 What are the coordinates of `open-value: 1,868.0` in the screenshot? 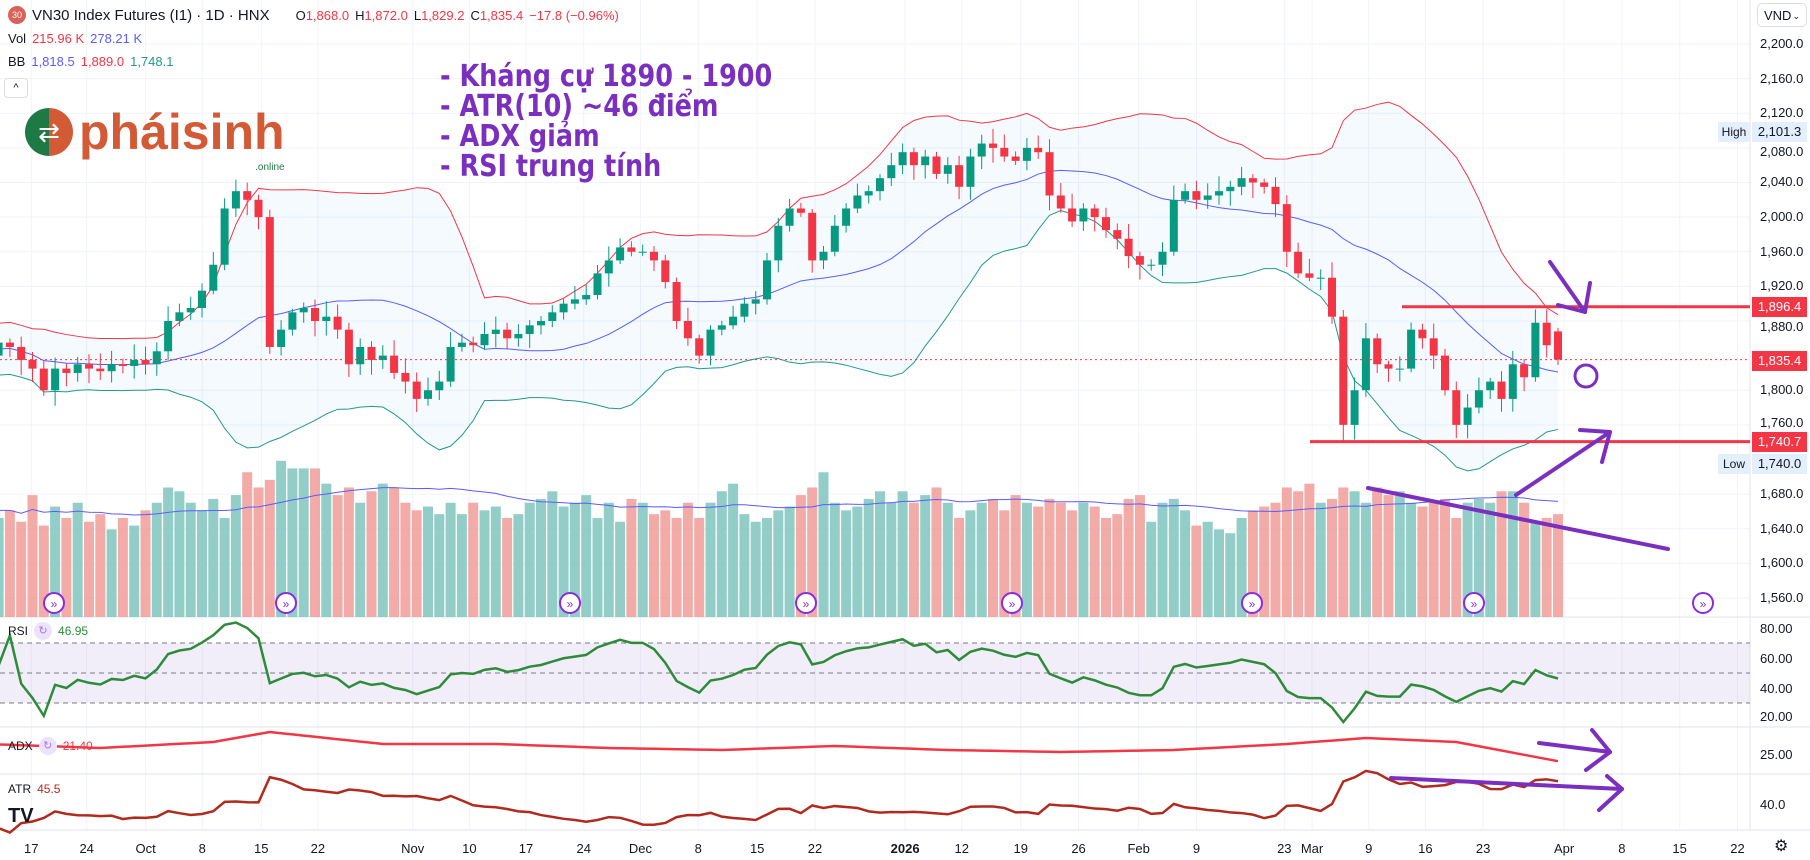 It's located at (327, 15).